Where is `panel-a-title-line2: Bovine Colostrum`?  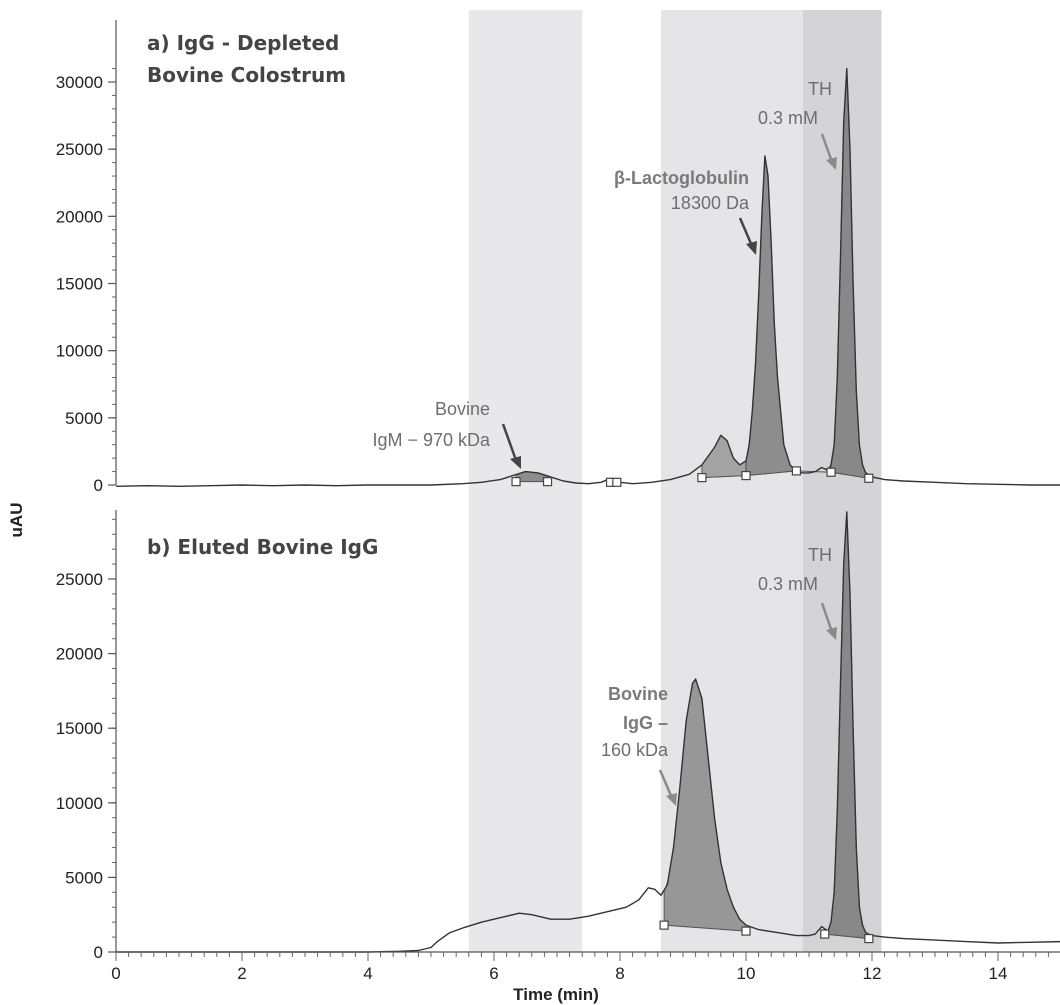 panel-a-title-line2: Bovine Colostrum is located at coordinates (246, 75).